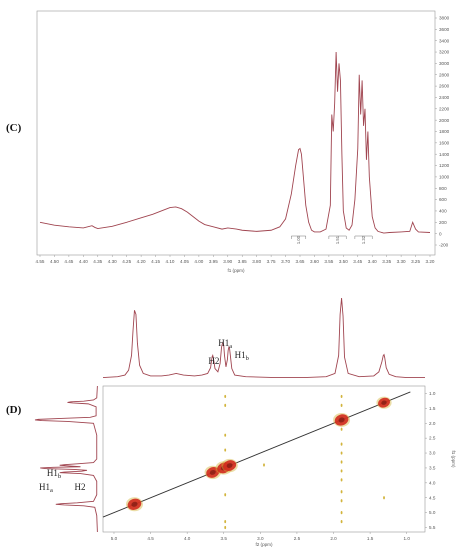 The width and height of the screenshot is (470, 550). What do you see at coordinates (80, 487) in the screenshot?
I see `d-left-peak-label-2: H2` at bounding box center [80, 487].